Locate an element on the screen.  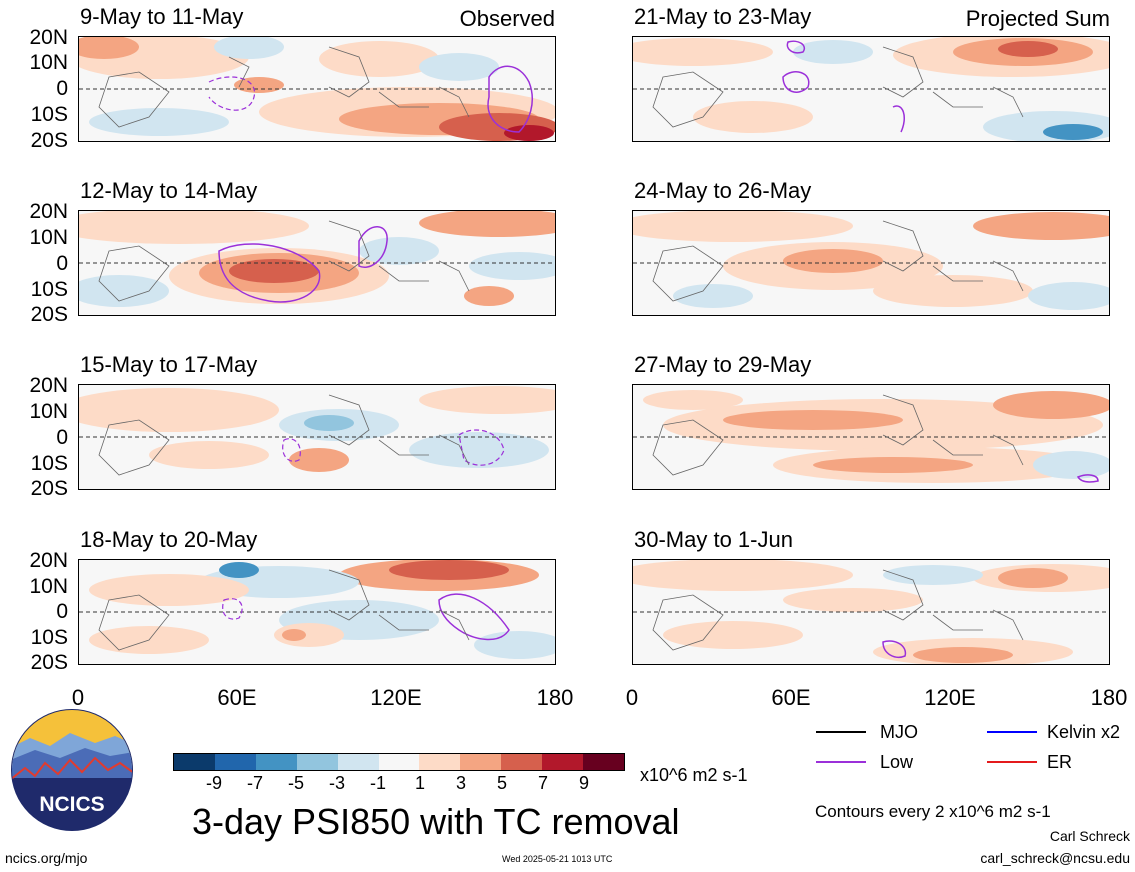
footer-email: carl_schreck@ncsu.edu is located at coordinates (1055, 858).